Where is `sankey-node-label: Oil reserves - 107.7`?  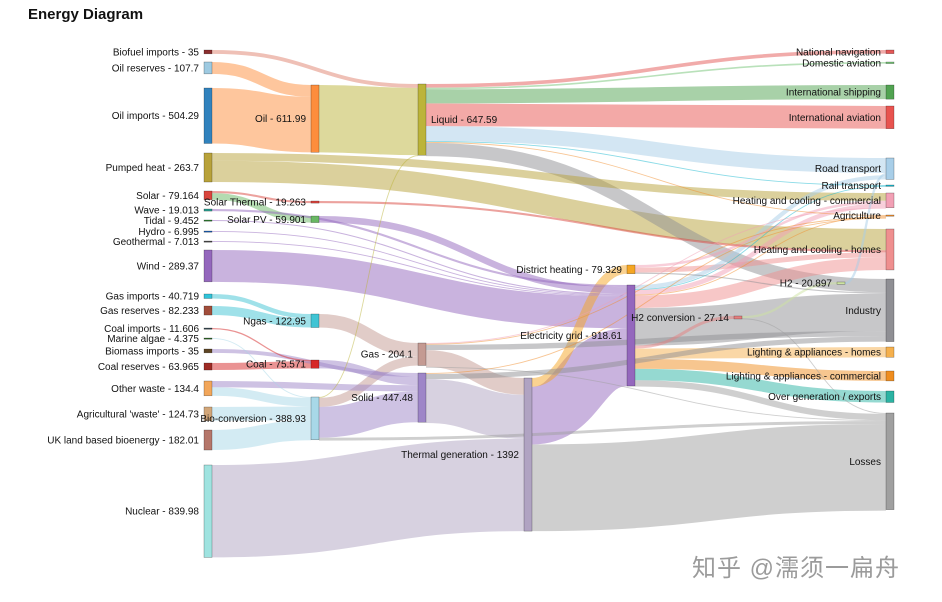
sankey-node-label: Oil reserves - 107.7 is located at coordinates (156, 68).